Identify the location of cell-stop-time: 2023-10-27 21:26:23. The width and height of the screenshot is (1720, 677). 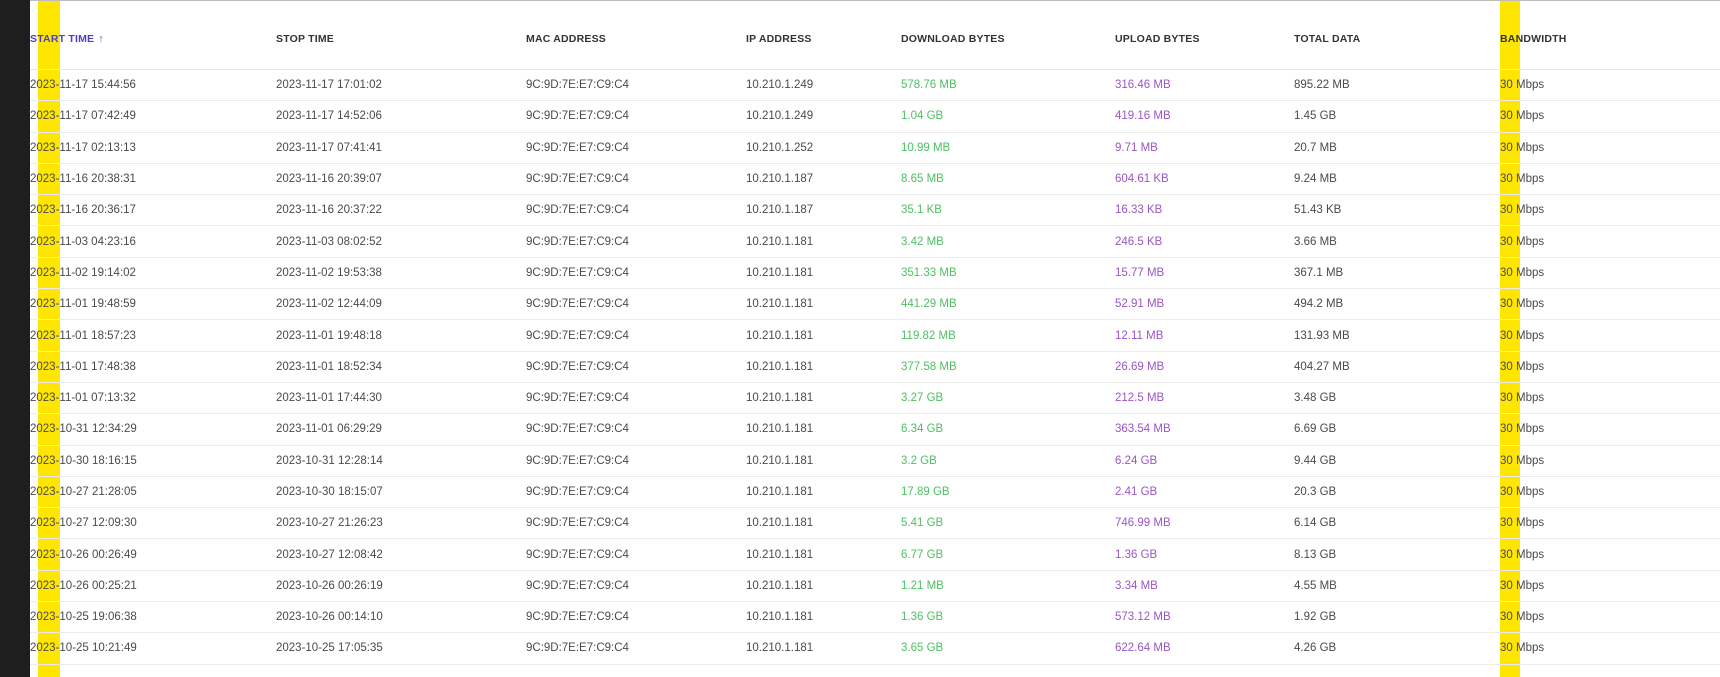
(401, 523).